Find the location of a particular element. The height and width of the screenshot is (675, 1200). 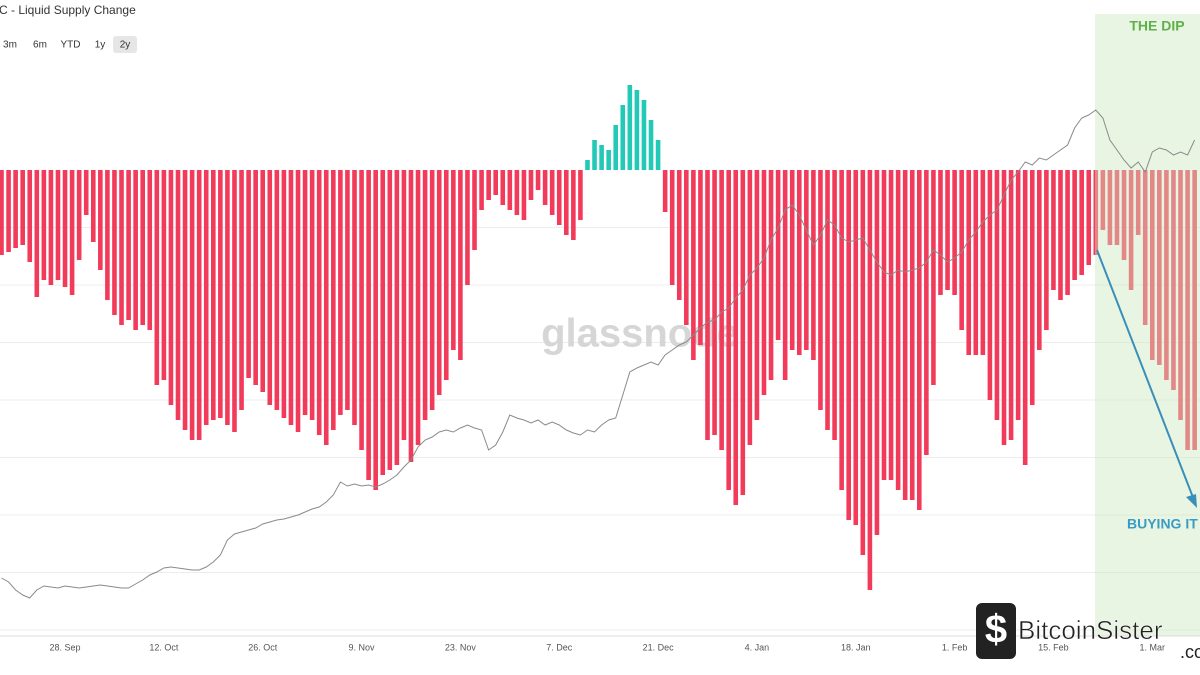

range-button: 1y is located at coordinates (100, 45).